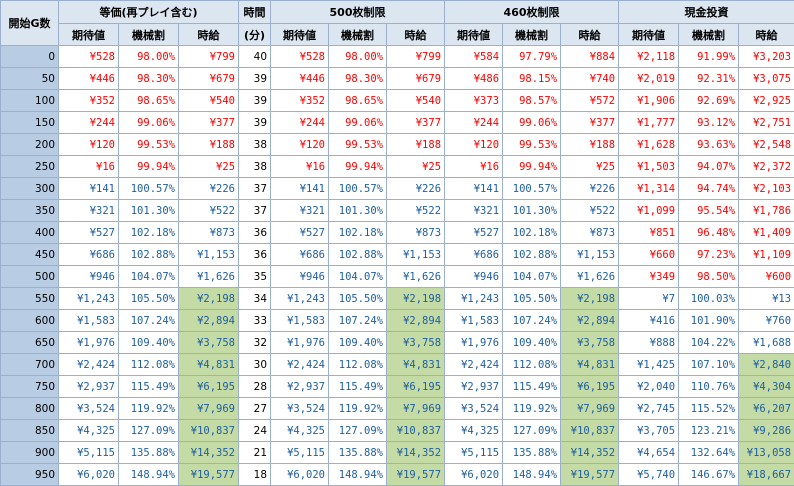 The image size is (794, 486). I want to click on hourly-wage-cell: ¥2,925, so click(766, 101).